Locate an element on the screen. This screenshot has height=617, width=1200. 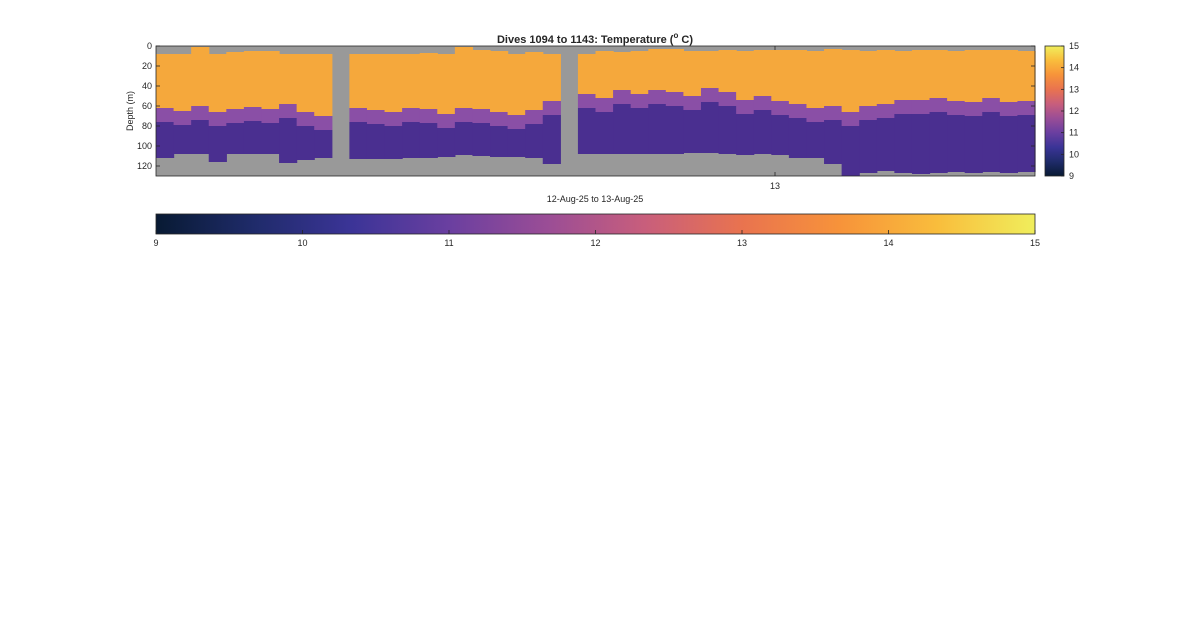
colorbar-tick-label: 15 is located at coordinates (1074, 46).